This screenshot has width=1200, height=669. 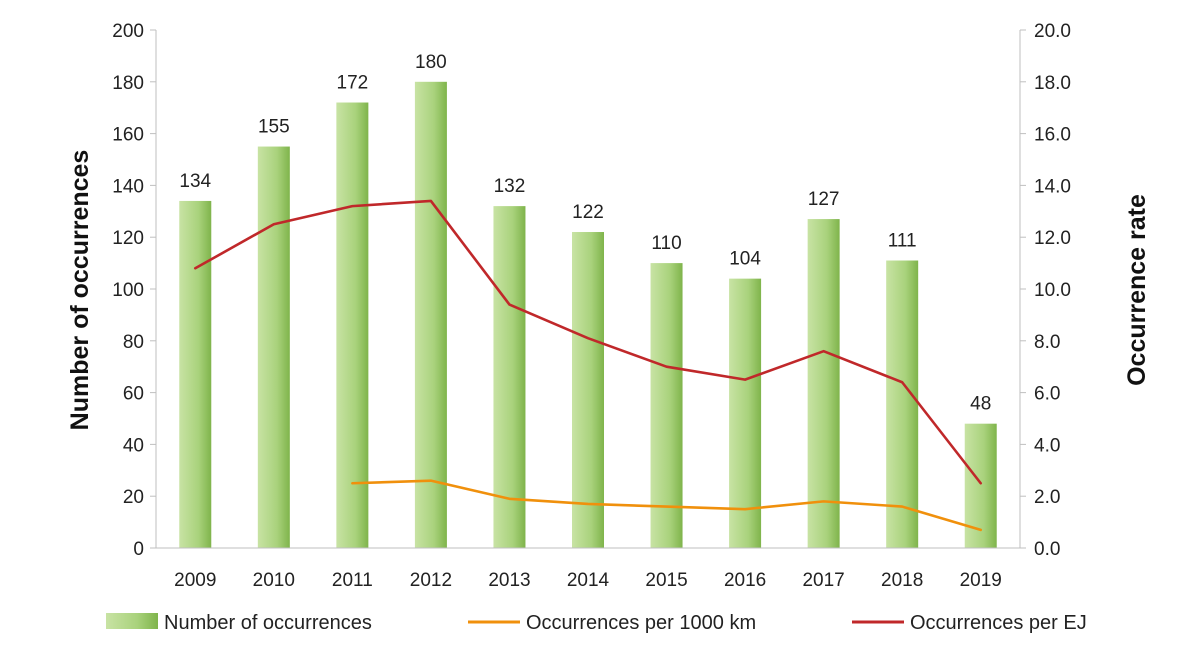 I want to click on series-line-per-1000-km, so click(x=667, y=505).